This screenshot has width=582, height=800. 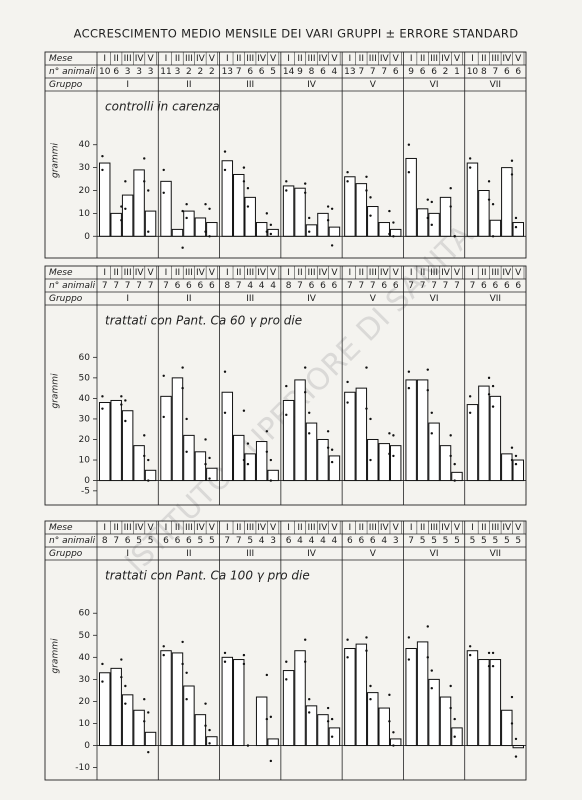 What do you see at coordinates (85, 680) in the screenshot?
I see `y-tick-label: 30` at bounding box center [85, 680].